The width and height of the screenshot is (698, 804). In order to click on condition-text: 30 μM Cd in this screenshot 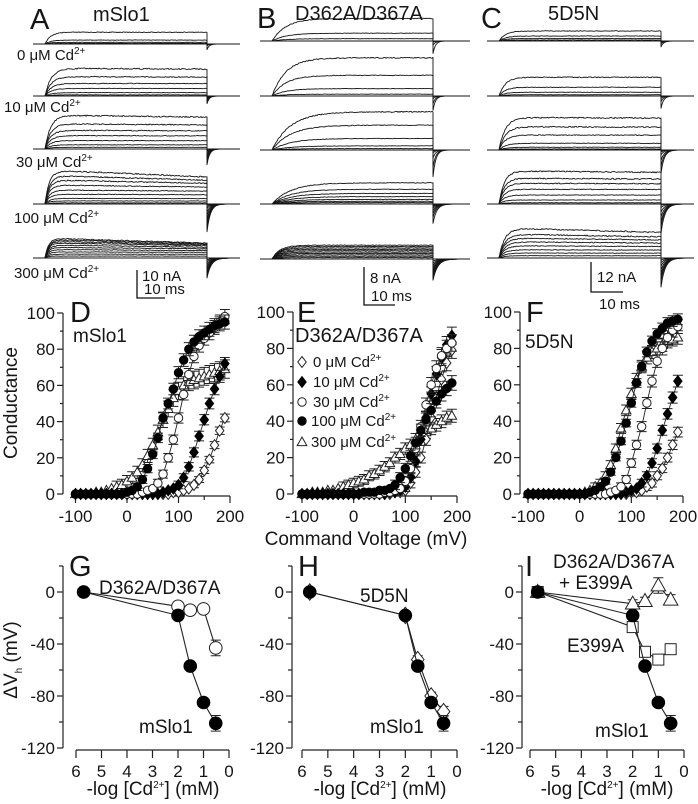, I will do `click(48, 162)`.